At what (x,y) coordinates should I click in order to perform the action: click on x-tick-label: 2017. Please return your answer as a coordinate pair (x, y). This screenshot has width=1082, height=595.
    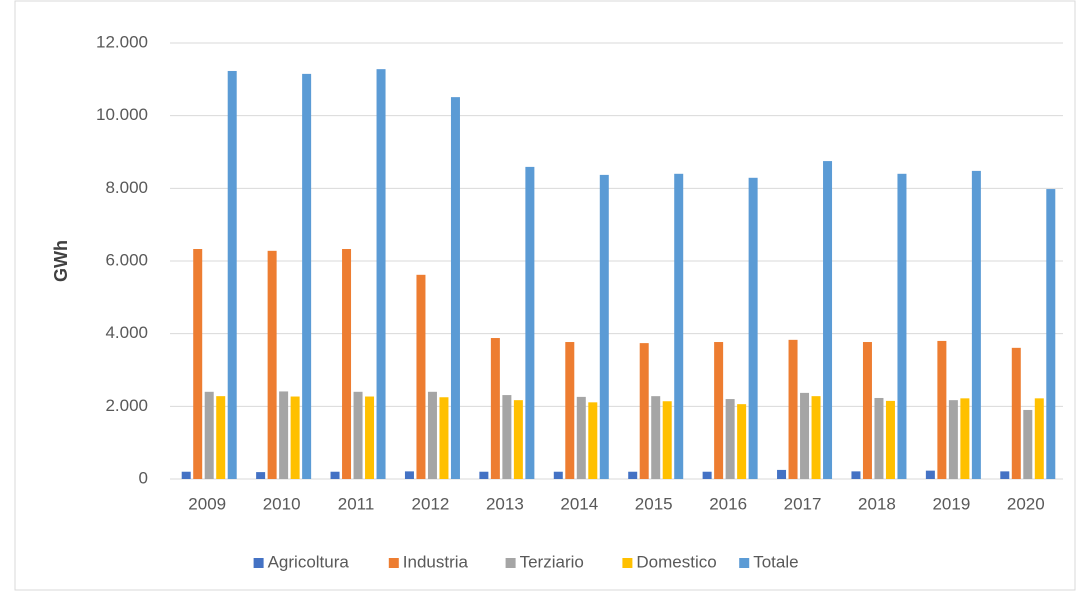
    Looking at the image, I should click on (803, 503).